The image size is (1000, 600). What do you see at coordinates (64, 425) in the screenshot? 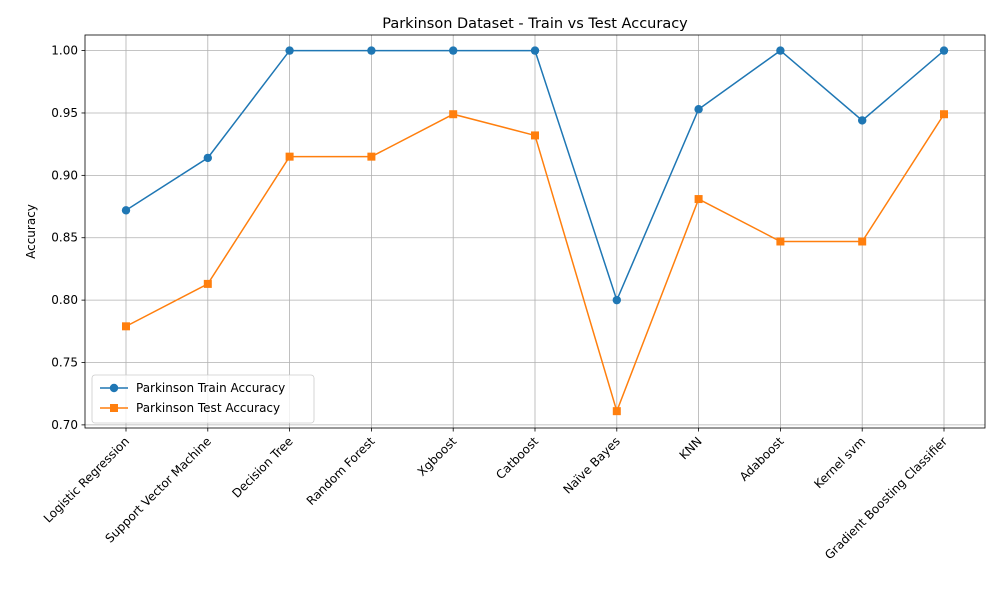
I see `y-tick-label: 0.70` at bounding box center [64, 425].